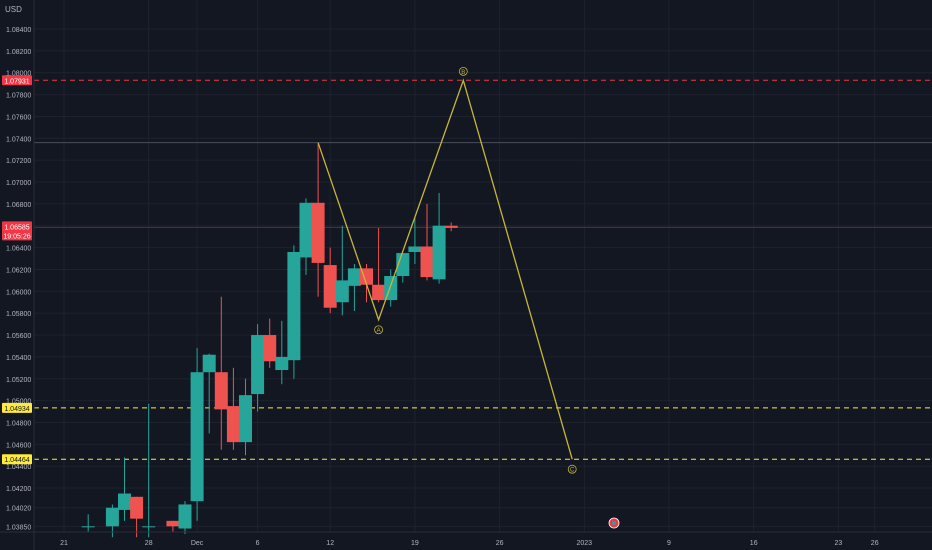 The height and width of the screenshot is (550, 932). I want to click on last-price-label-bg, so click(17, 231).